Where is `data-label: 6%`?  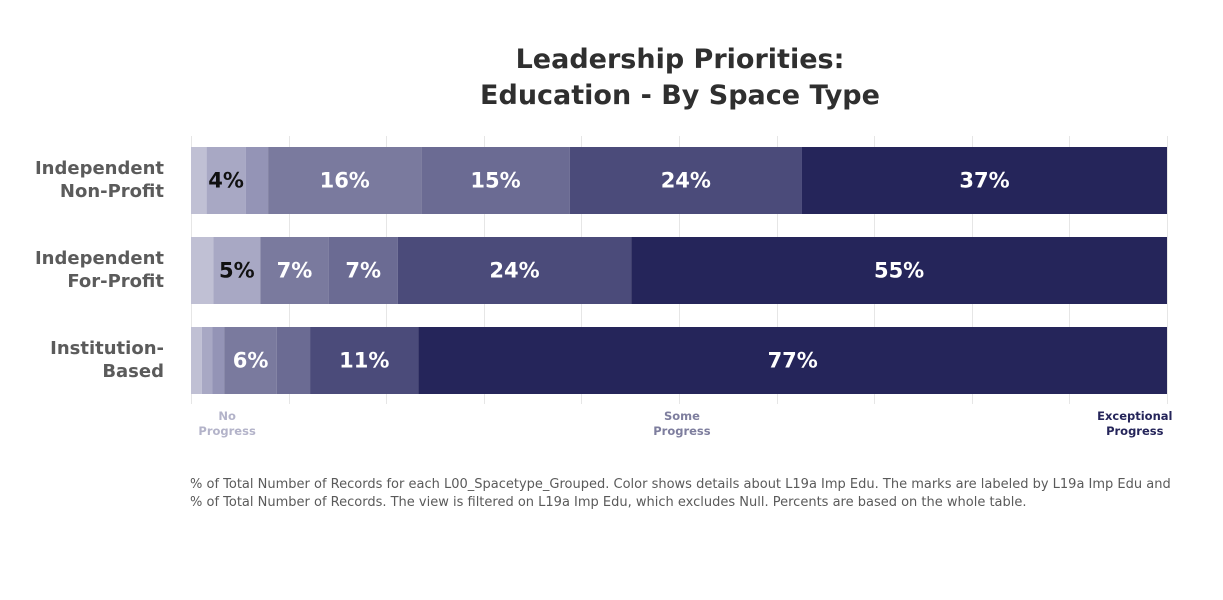 data-label: 6% is located at coordinates (251, 361).